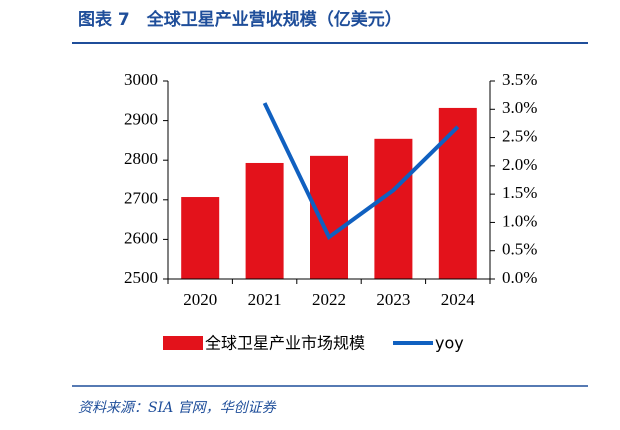  Describe the element at coordinates (141, 237) in the screenshot. I see `y-tick-label: 2600` at that location.